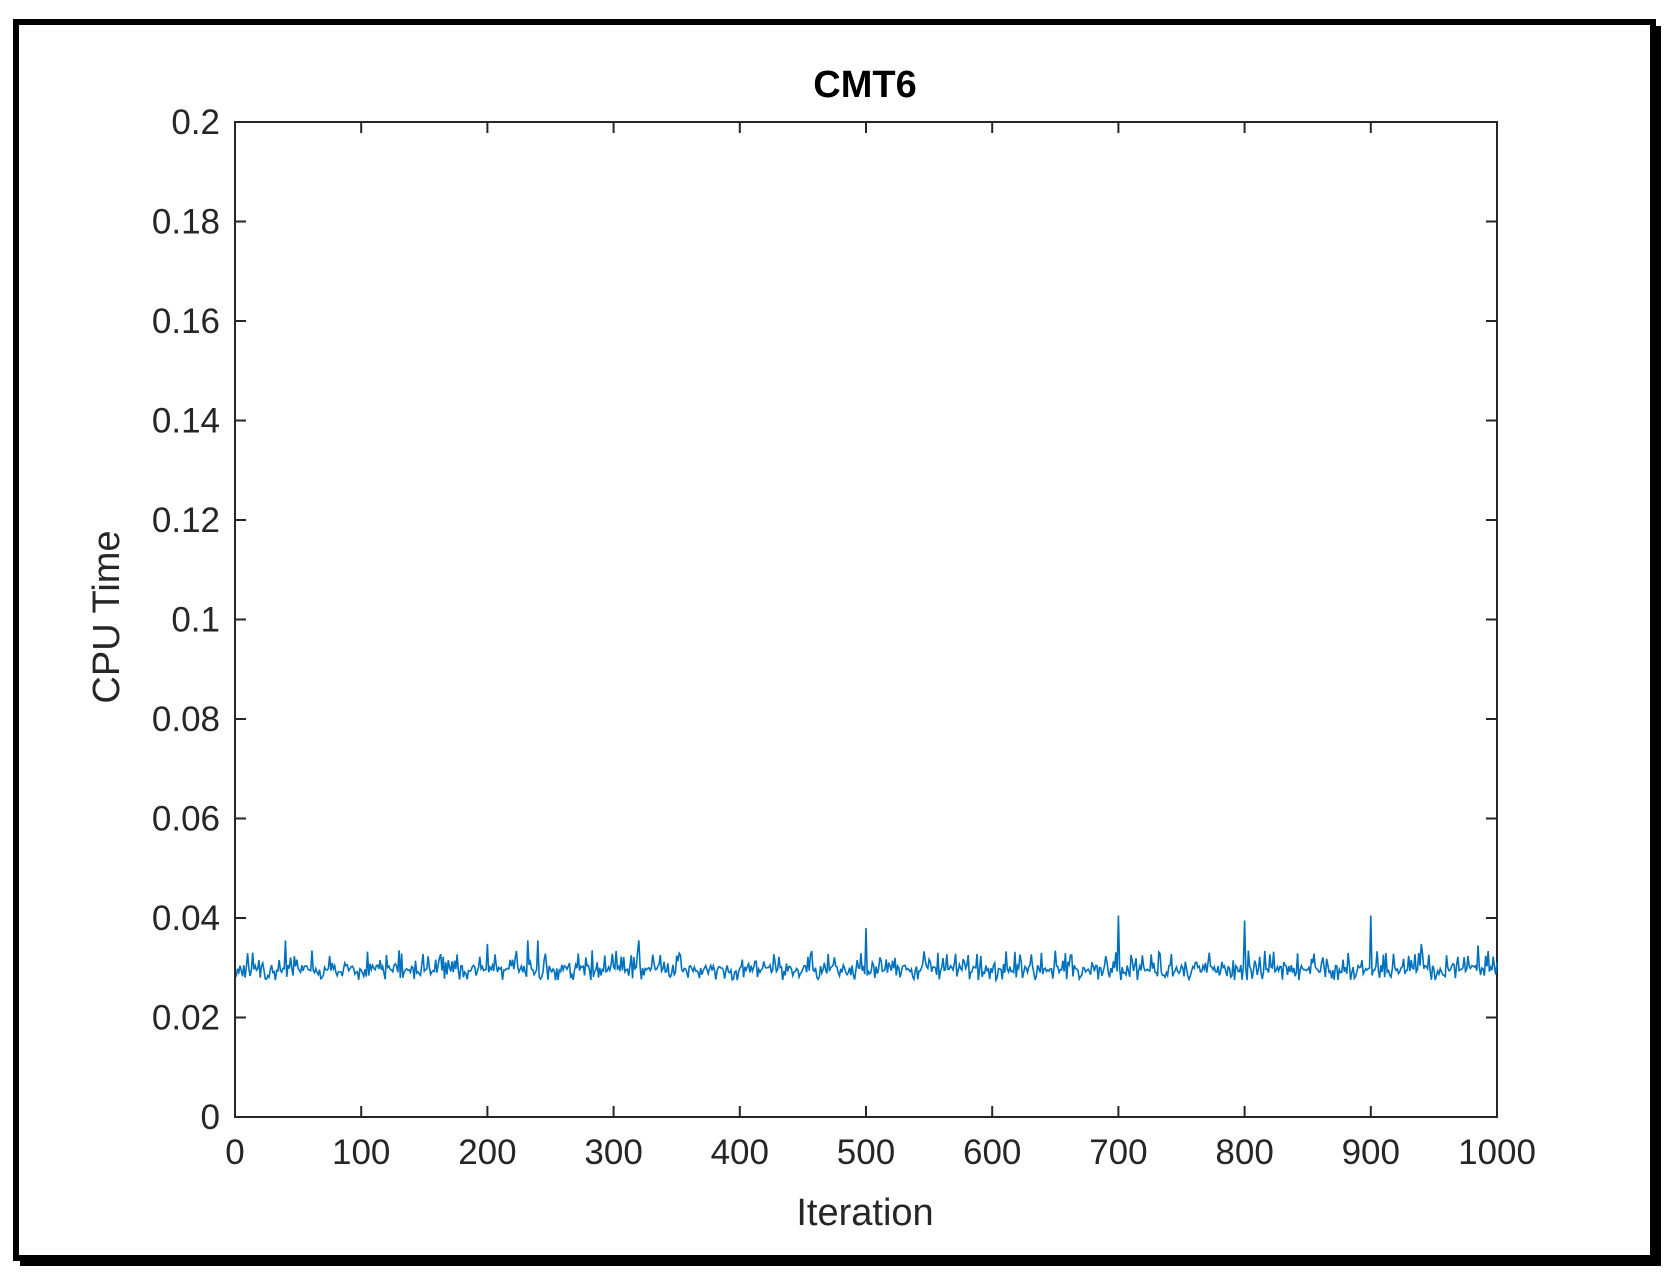 The image size is (1667, 1275). I want to click on x-axis-label: Iteration, so click(864, 1213).